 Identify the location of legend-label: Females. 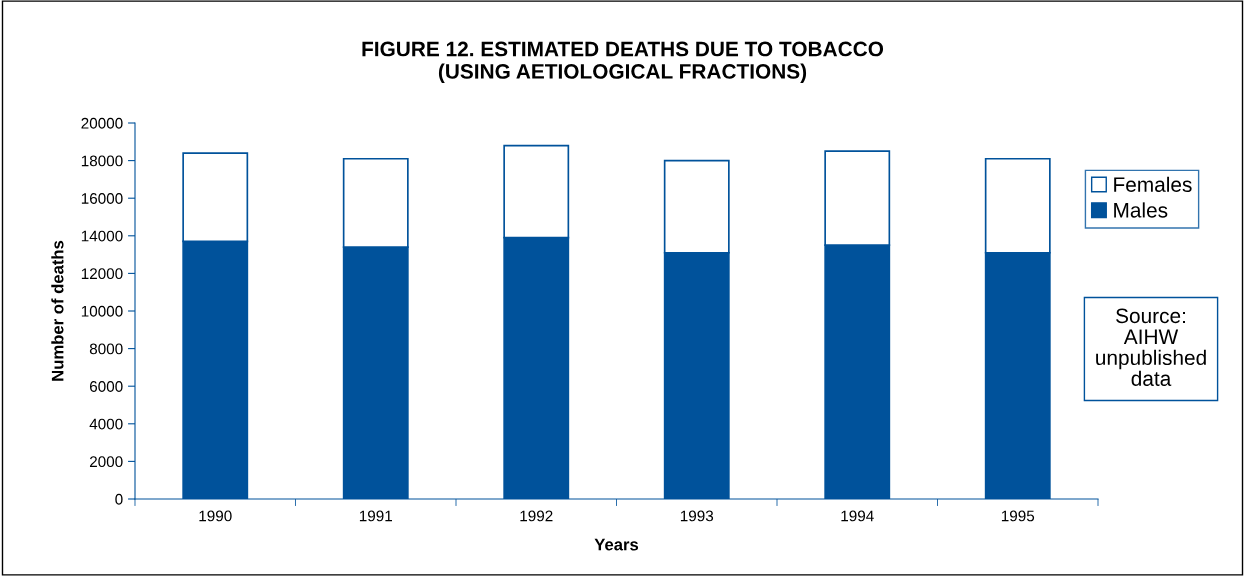
(1153, 184).